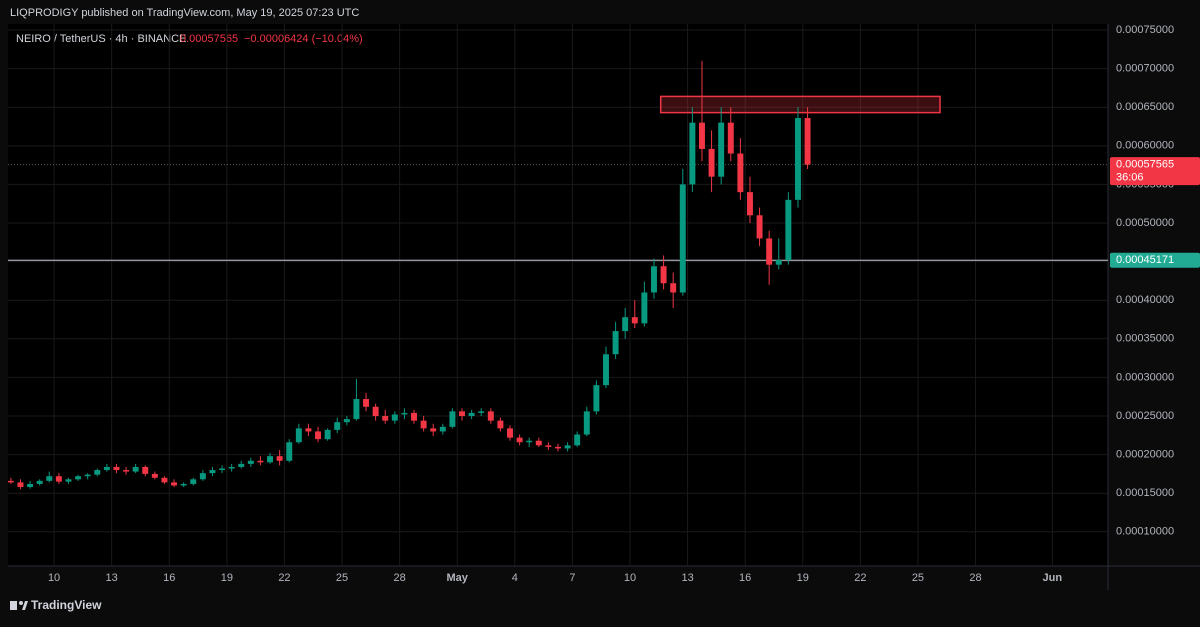 This screenshot has height=627, width=1200. What do you see at coordinates (1145, 107) in the screenshot?
I see `y-tick-label: 0.00065000` at bounding box center [1145, 107].